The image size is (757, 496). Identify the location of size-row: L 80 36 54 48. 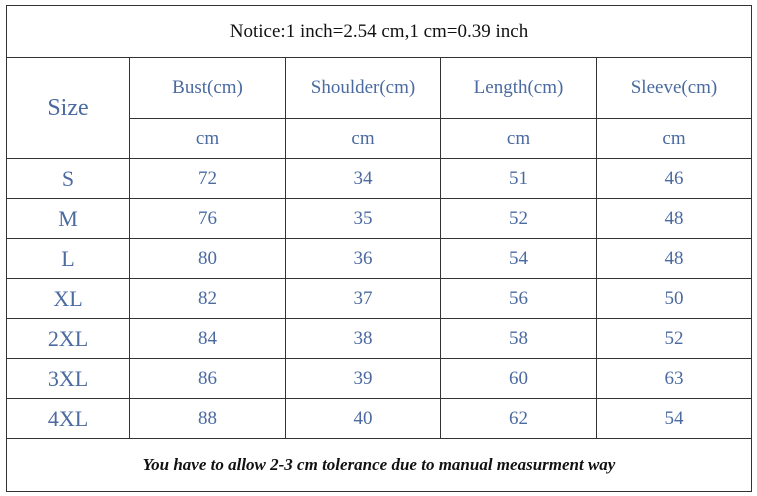
(379, 258).